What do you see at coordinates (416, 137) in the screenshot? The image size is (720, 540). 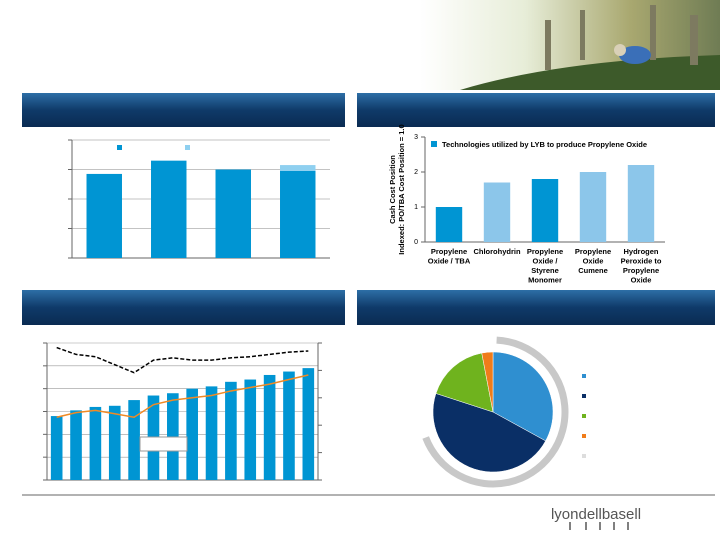 I see `y-tick-label: 3` at bounding box center [416, 137].